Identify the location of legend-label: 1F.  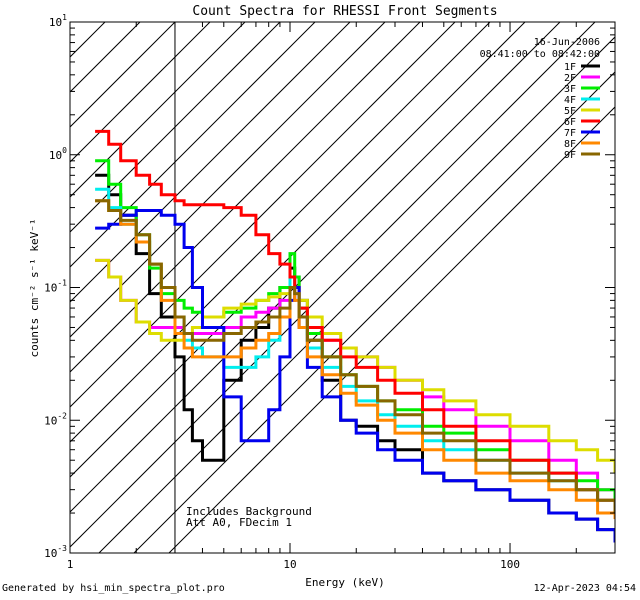
(570, 67).